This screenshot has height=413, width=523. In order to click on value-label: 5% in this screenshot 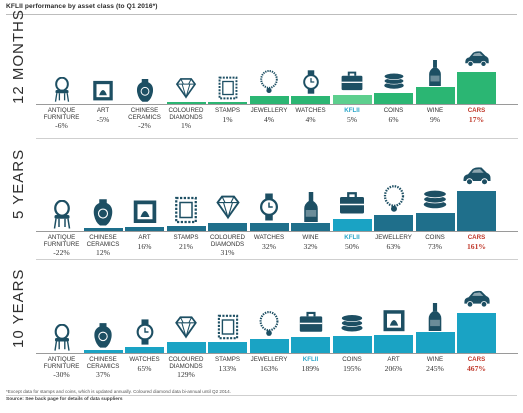, I will do `click(352, 119)`.